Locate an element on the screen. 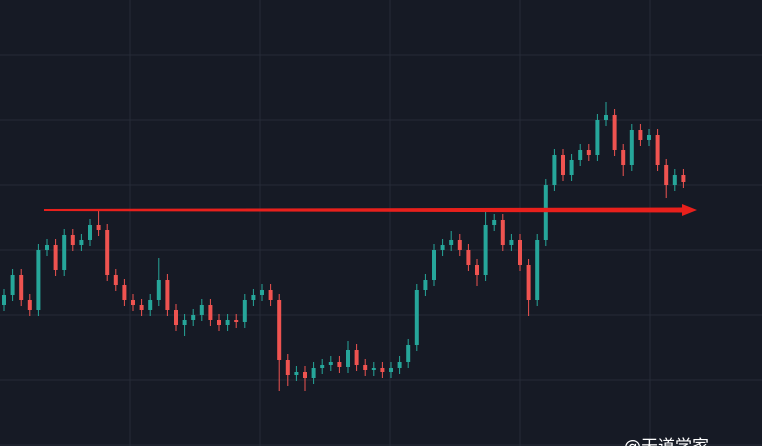 The width and height of the screenshot is (762, 446). level-arrowhead is located at coordinates (689, 210).